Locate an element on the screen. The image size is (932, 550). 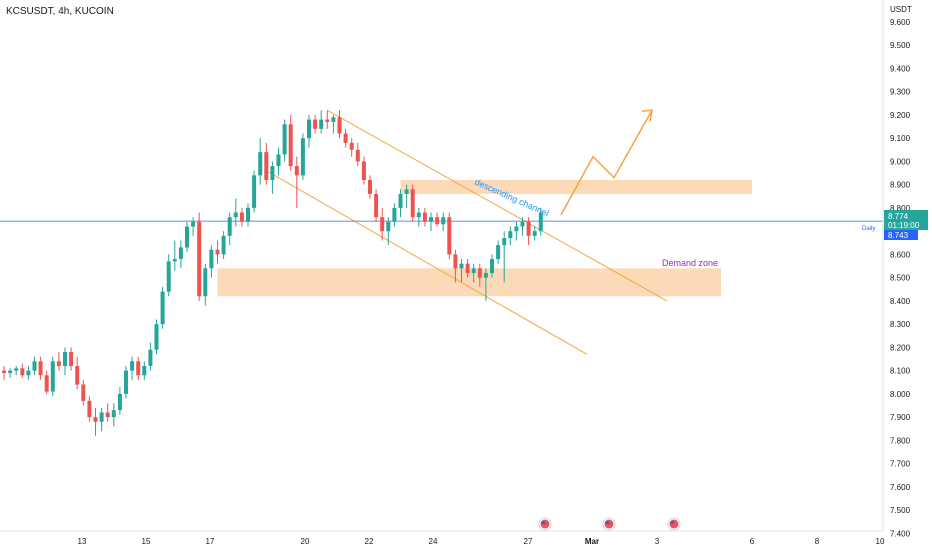
time-axis: 13 15 17 20 22 24 27 Mar 3 6 8 10 is located at coordinates (442, 538).